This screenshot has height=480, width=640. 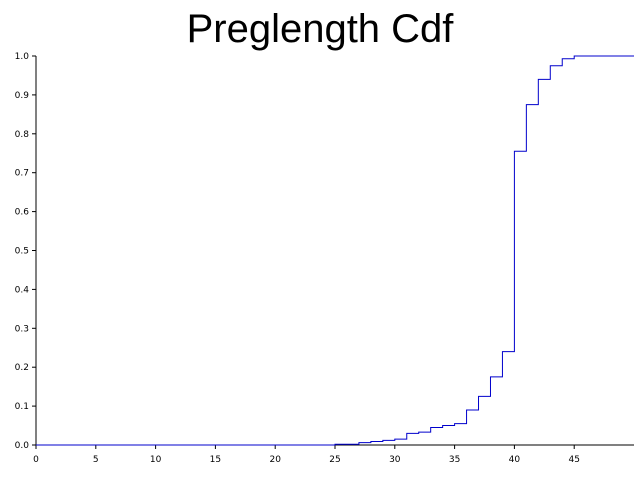 What do you see at coordinates (22, 135) in the screenshot?
I see `y-tick-label: 0.8` at bounding box center [22, 135].